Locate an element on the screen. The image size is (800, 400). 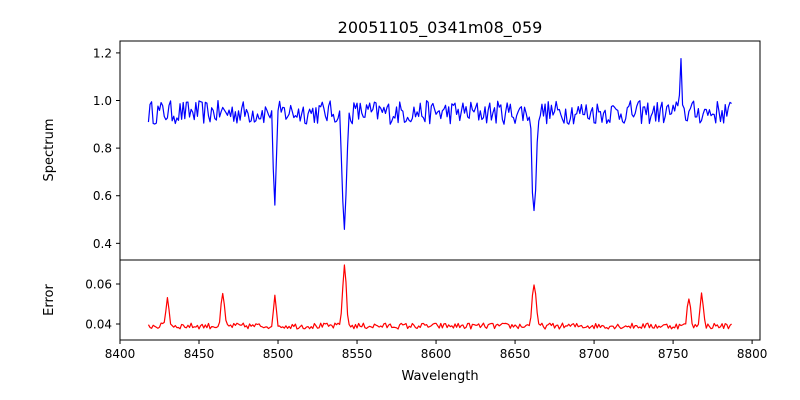
error-series-line is located at coordinates (439, 297).